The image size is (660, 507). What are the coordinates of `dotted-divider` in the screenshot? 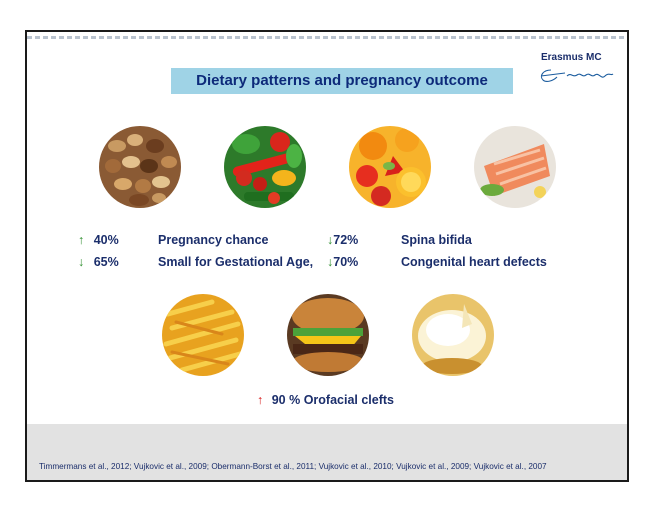 It's located at (327, 37).